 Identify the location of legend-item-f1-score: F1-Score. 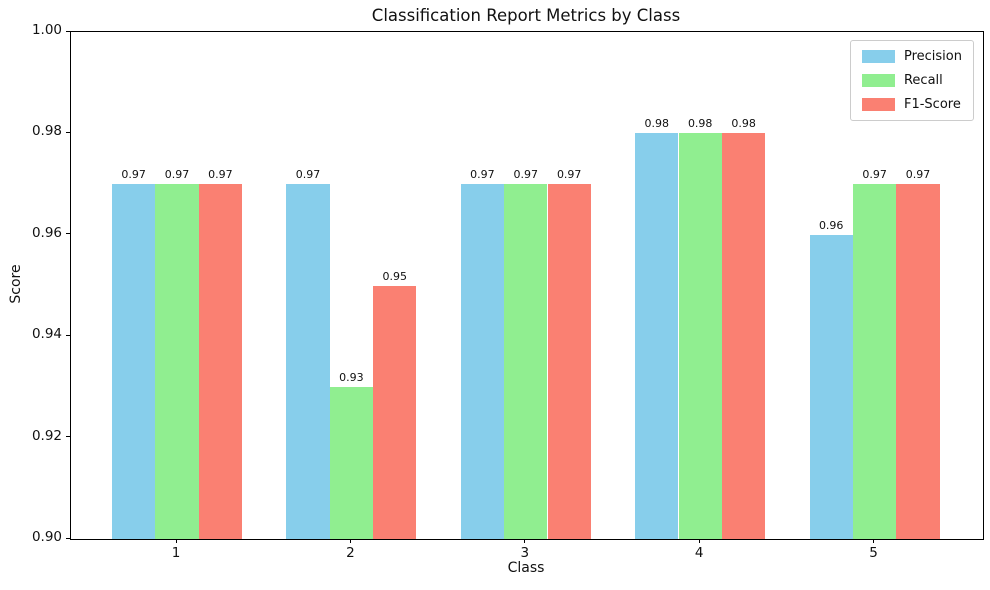
(911, 104).